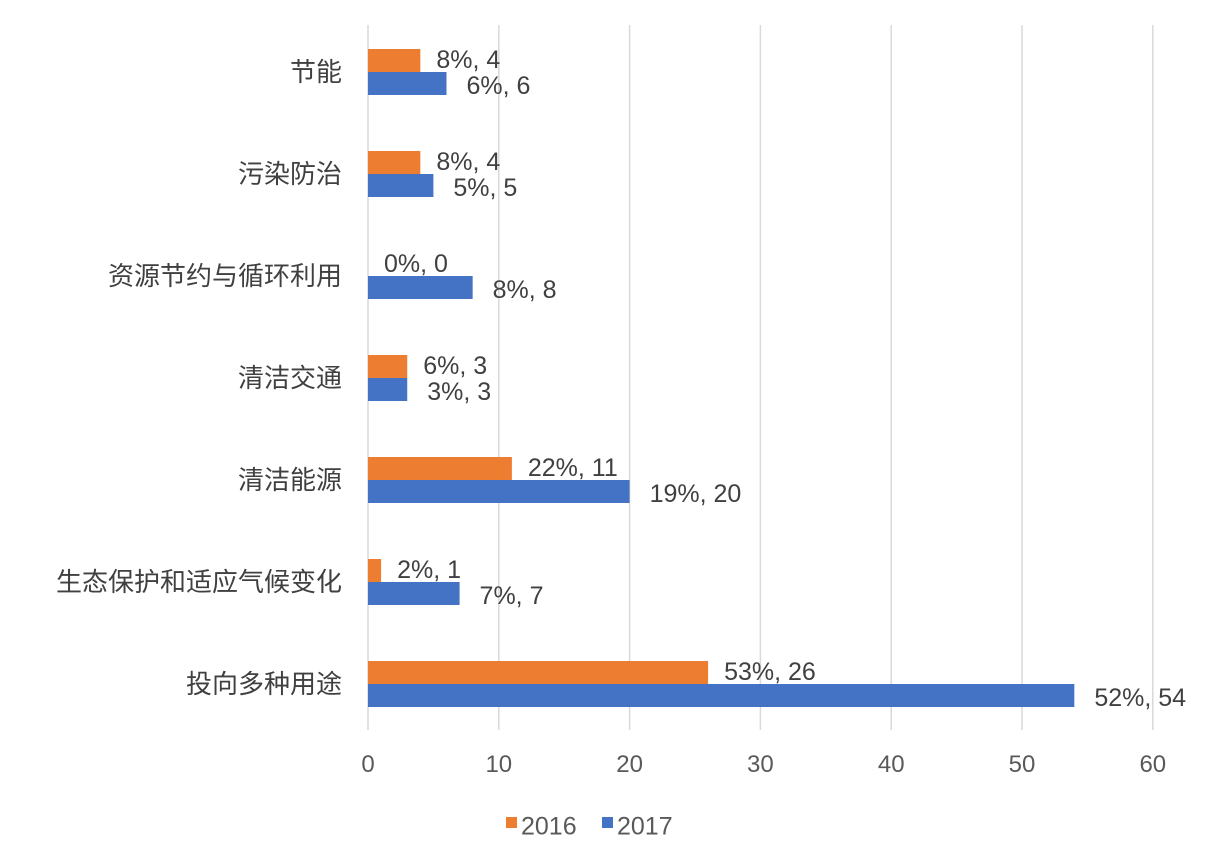 Image resolution: width=1220 pixels, height=858 pixels. I want to click on data-label-2016: 6%, 3, so click(455, 366).